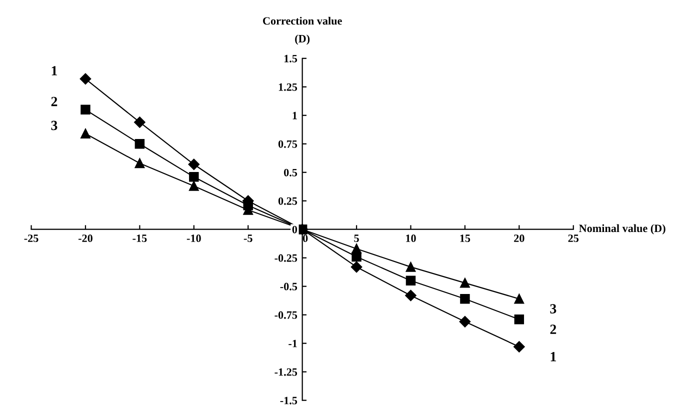 Image resolution: width=695 pixels, height=417 pixels. Describe the element at coordinates (465, 238) in the screenshot. I see `x-tick-label: 15` at that location.